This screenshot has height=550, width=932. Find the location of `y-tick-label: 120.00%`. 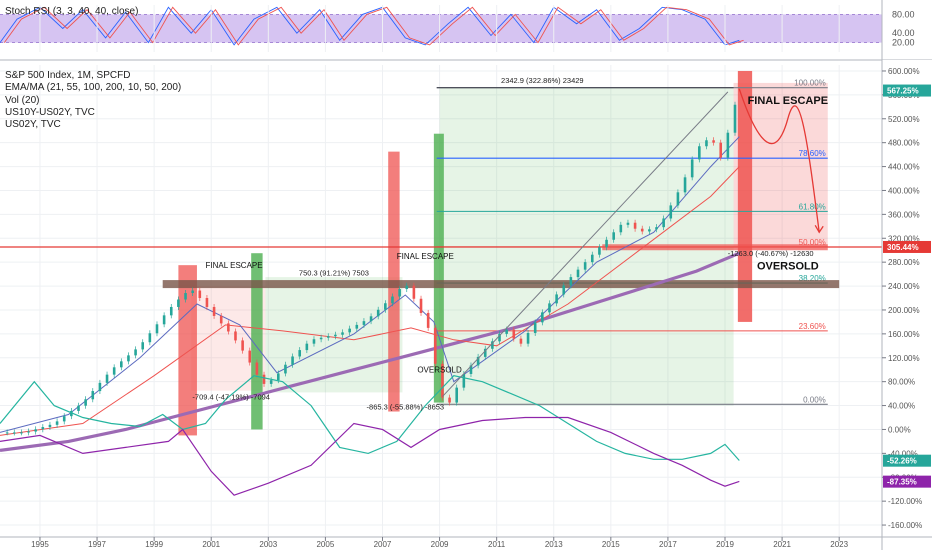

y-tick-label: 120.00% is located at coordinates (904, 358).